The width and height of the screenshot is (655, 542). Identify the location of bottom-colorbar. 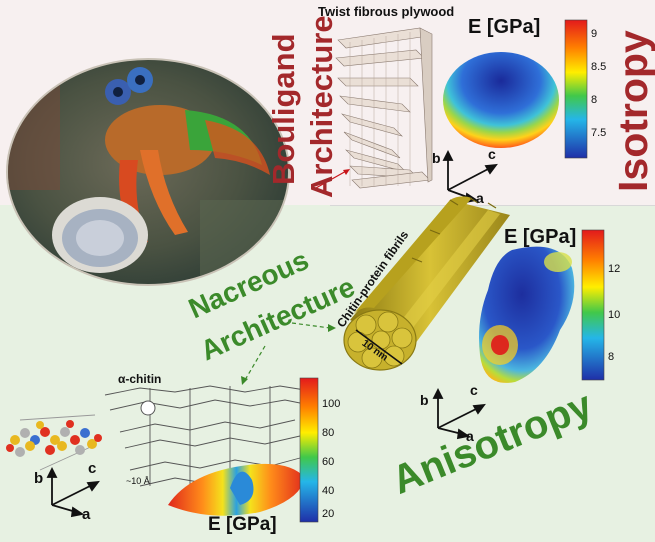
(593, 305).